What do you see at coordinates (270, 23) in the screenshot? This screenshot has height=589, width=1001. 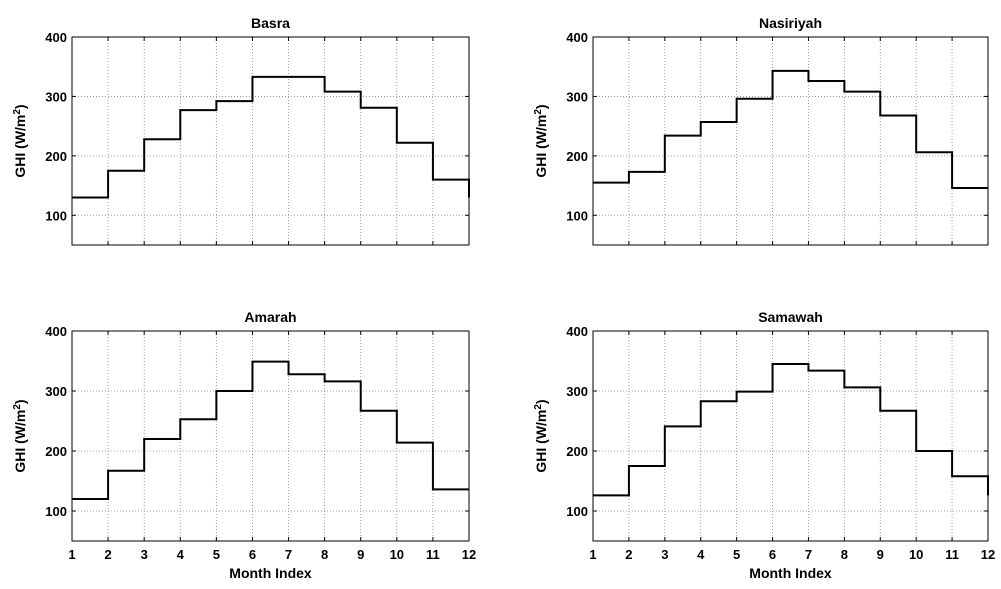 I see `chart-title: Basra` at bounding box center [270, 23].